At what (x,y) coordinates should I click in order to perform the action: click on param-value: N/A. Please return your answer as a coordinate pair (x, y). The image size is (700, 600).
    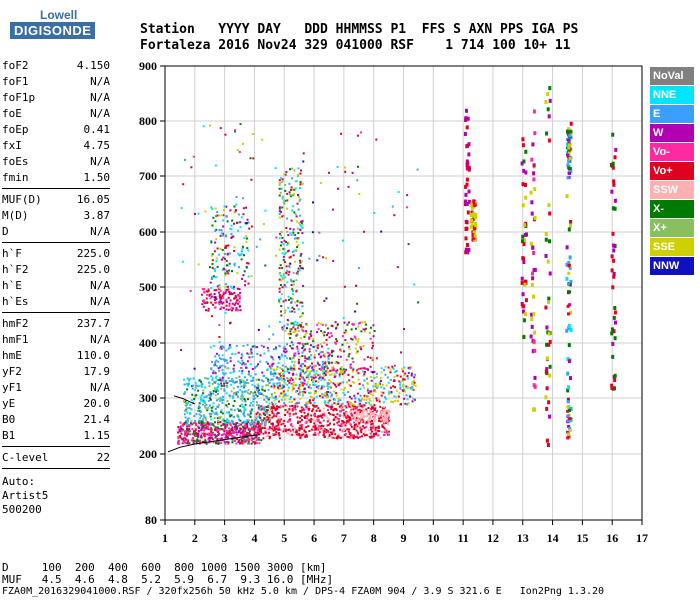
    Looking at the image, I should click on (100, 161).